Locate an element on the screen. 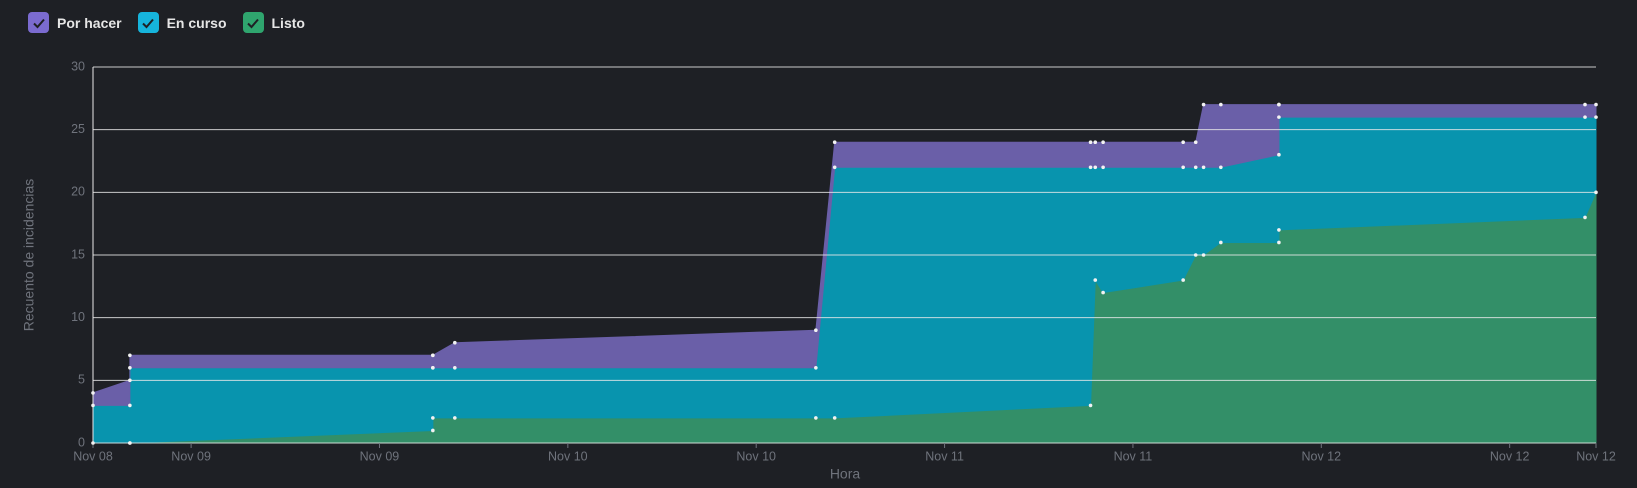  legend-item: En curso is located at coordinates (182, 22).